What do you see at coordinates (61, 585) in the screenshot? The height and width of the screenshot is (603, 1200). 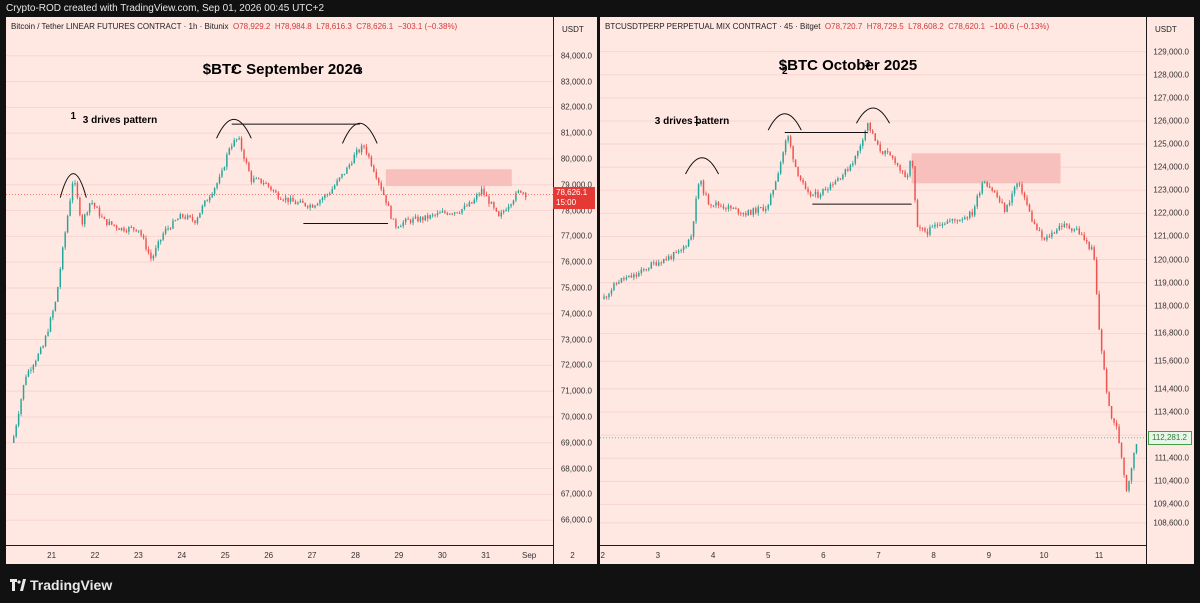 I see `tradingview-brand: TradingView` at bounding box center [61, 585].